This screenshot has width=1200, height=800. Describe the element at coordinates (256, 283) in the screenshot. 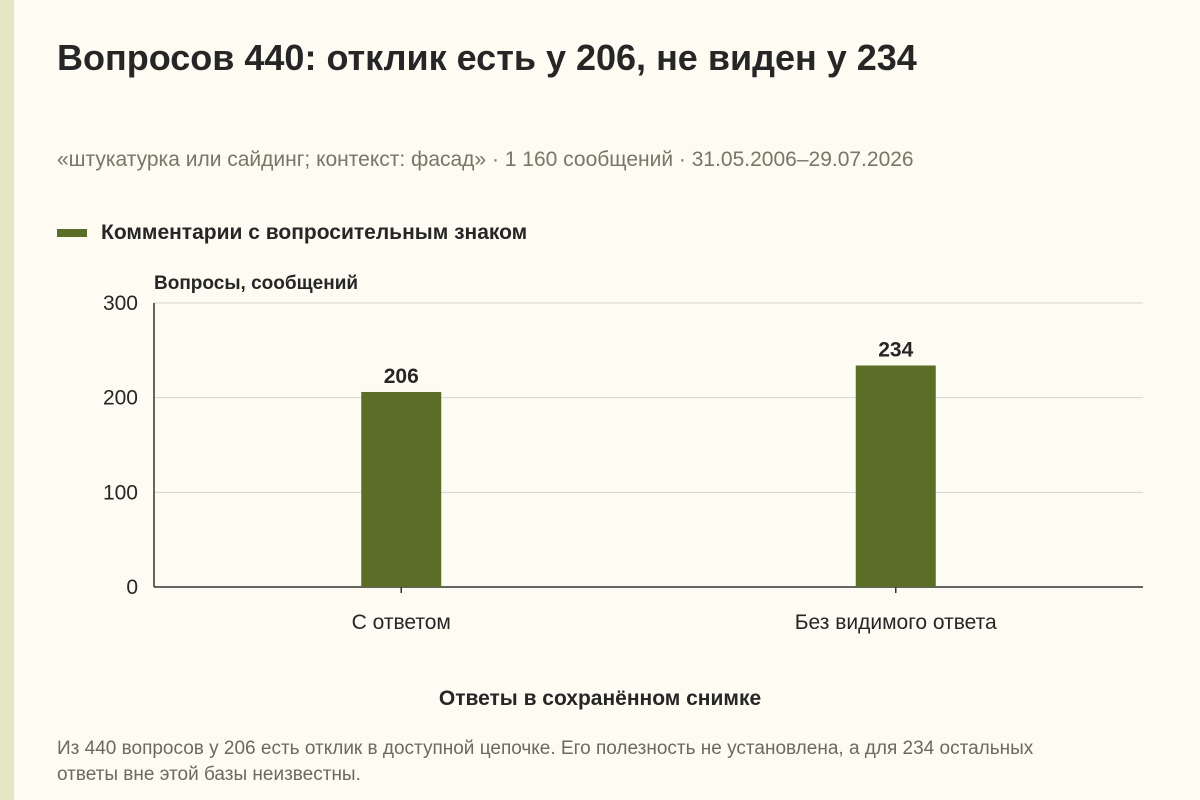

I see `y-axis-label: Вопросы, сообщений` at that location.